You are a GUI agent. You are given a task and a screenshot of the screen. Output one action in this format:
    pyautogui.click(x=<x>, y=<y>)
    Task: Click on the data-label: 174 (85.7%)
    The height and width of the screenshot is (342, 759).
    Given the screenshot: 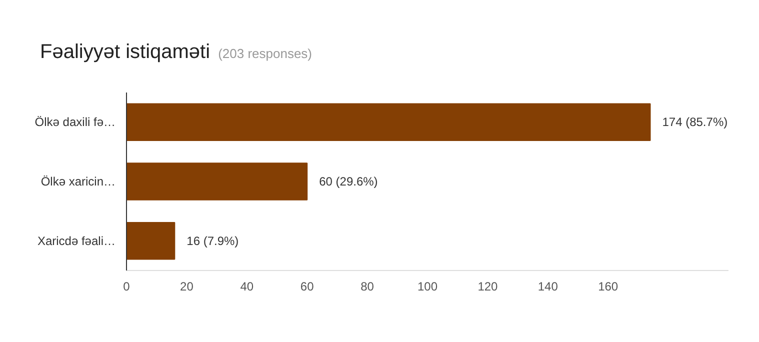 What is the action you would take?
    pyautogui.click(x=695, y=122)
    